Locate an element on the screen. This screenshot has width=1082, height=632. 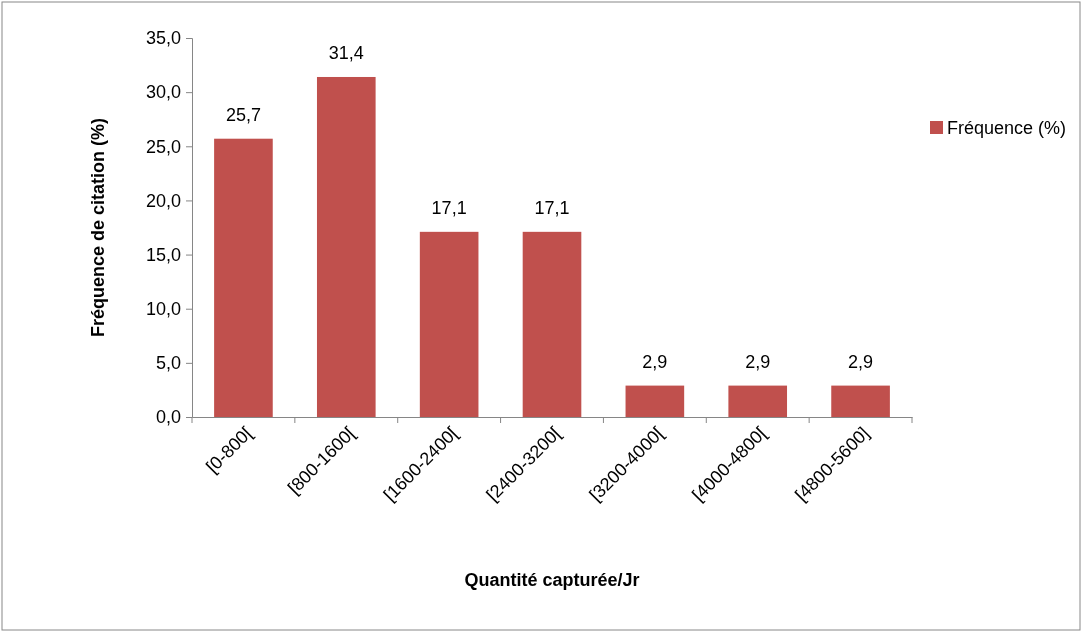
y-tick-label: 10,0 is located at coordinates (163, 308).